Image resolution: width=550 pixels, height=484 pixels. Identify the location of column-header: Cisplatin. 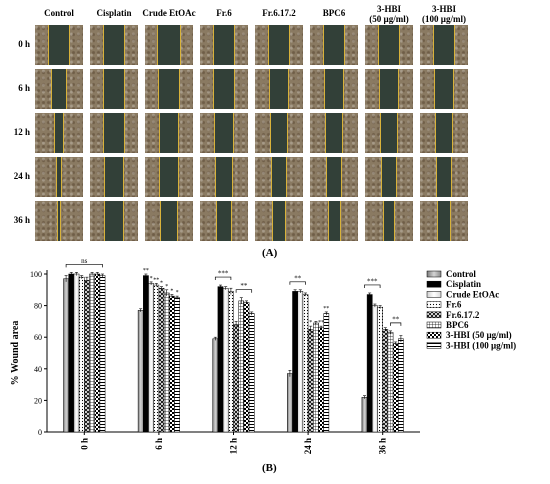
(114, 13).